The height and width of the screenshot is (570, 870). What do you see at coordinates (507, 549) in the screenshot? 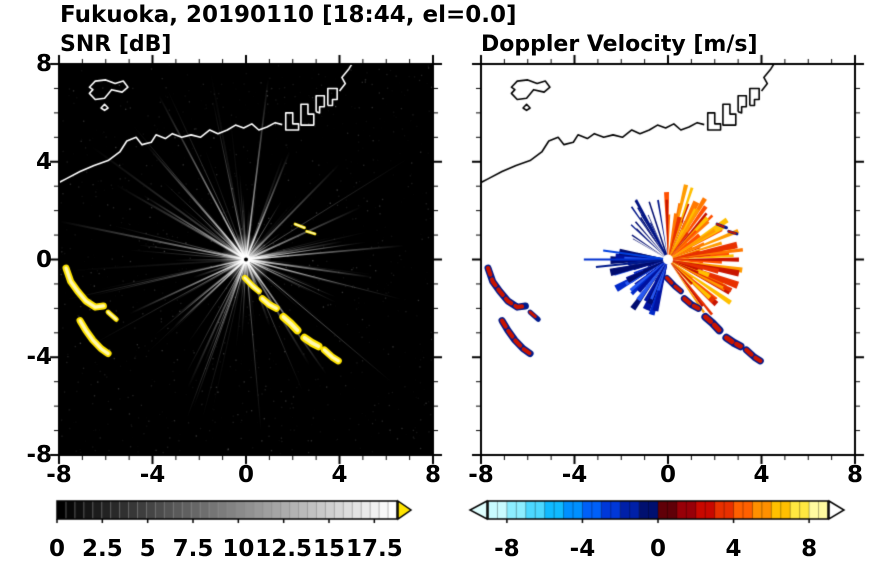
I see `velocity-colorbar-label: -8` at bounding box center [507, 549].